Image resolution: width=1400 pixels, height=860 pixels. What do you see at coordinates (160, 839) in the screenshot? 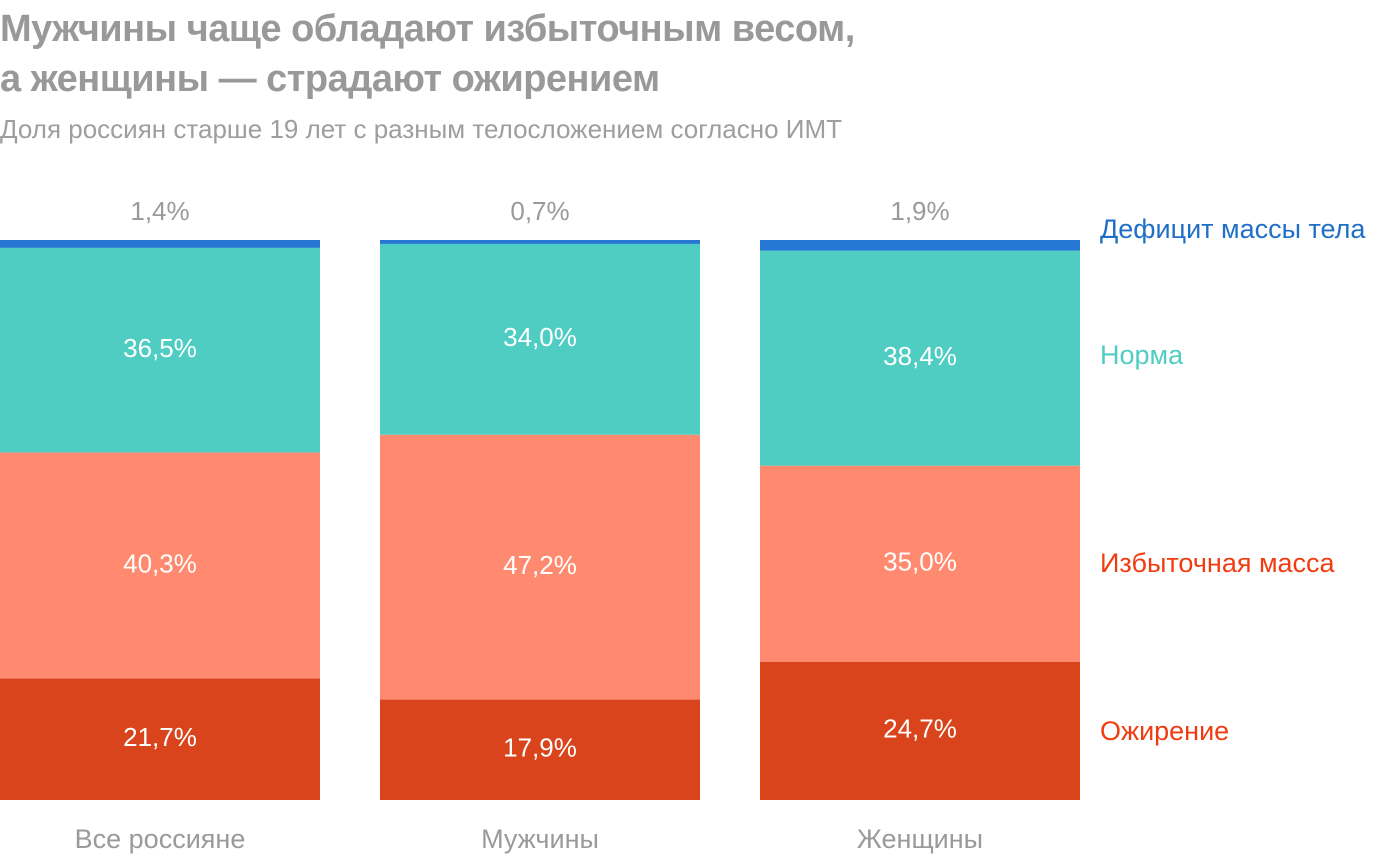
I see `category-label-0: Все россияне` at bounding box center [160, 839].